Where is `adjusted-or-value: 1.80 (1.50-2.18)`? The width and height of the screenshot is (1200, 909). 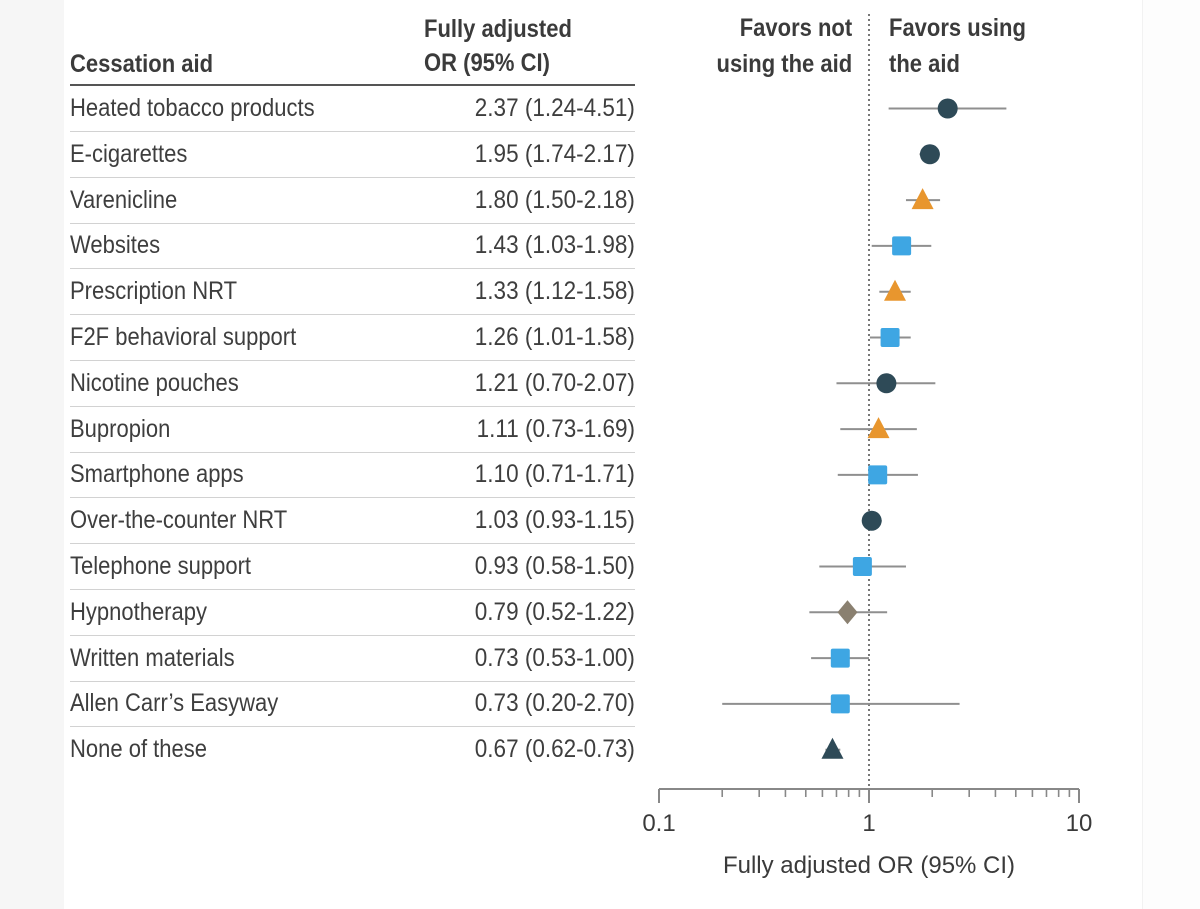 adjusted-or-value: 1.80 (1.50-2.18) is located at coordinates (554, 199).